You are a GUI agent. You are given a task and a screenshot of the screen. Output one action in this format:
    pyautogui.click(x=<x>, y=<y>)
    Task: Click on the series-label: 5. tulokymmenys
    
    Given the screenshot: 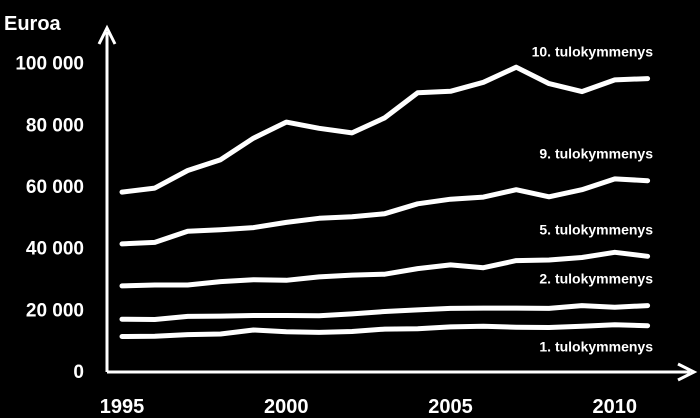 What is the action you would take?
    pyautogui.click(x=596, y=229)
    